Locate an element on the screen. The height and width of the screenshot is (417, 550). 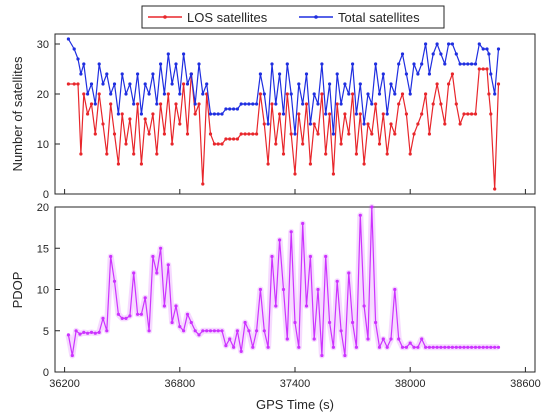
bottom-y-tick-label-2: 10 is located at coordinates (43, 291).